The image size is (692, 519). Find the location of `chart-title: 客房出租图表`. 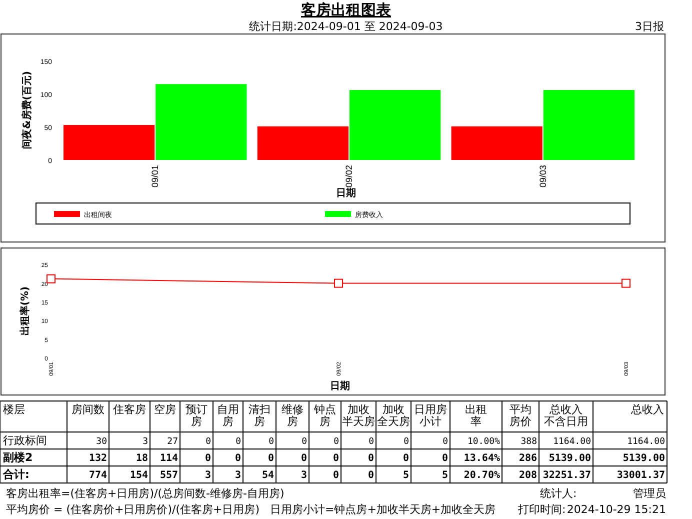

chart-title: 客房出租图表 is located at coordinates (346, 10).